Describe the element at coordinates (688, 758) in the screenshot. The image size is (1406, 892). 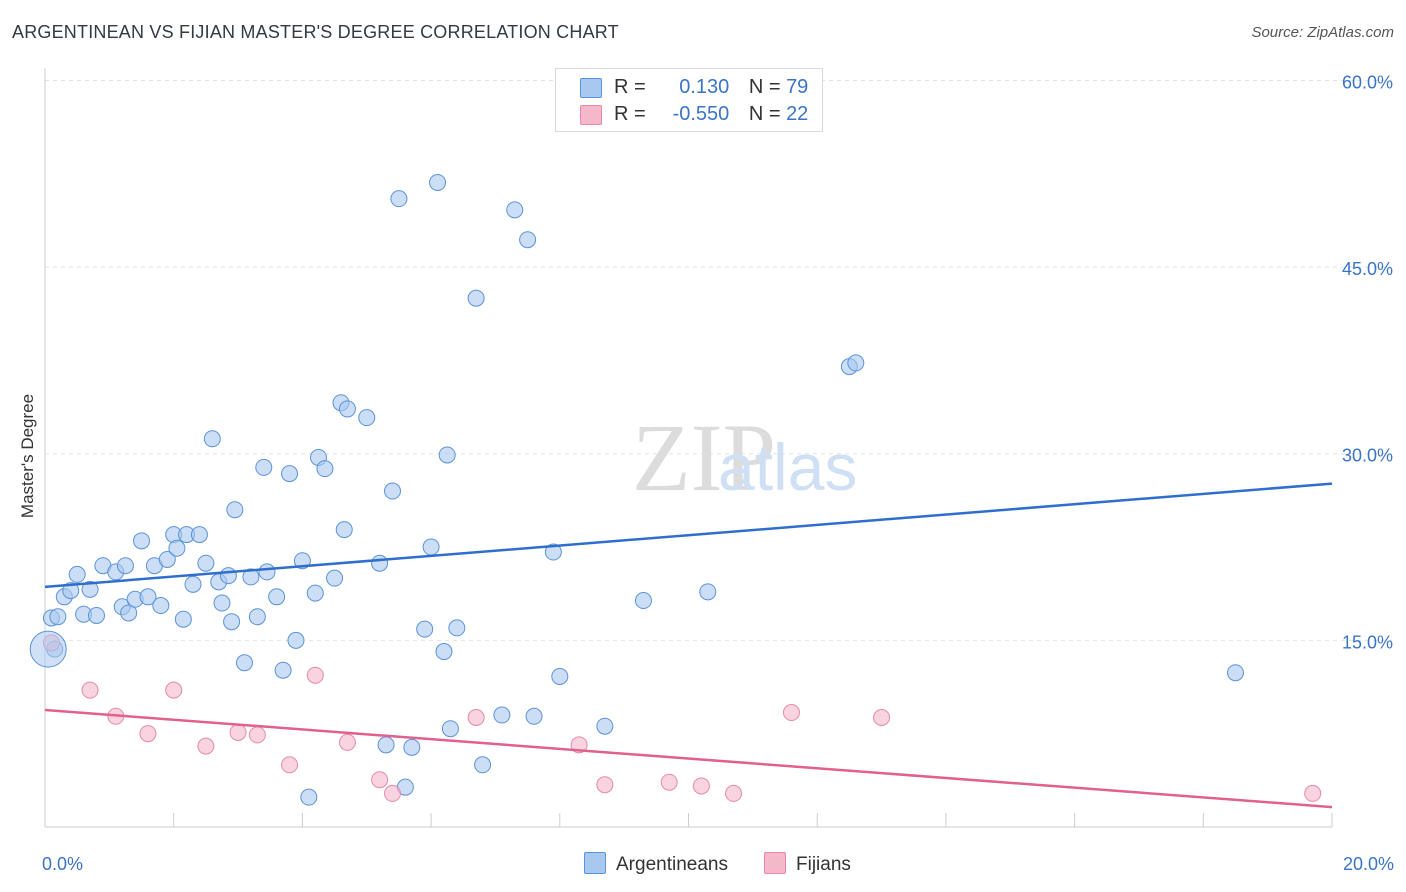
I see `trend-line-fijians` at that location.